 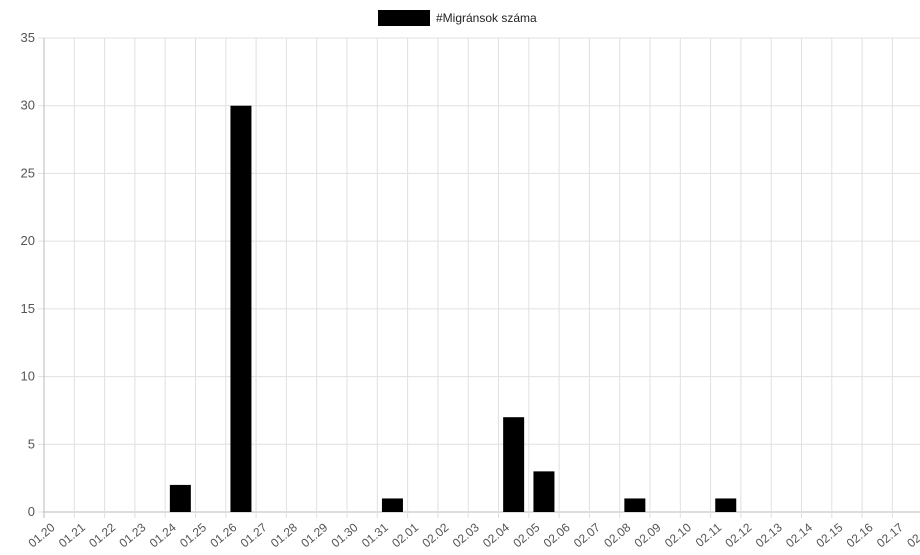 What do you see at coordinates (486, 18) in the screenshot?
I see `legend-label: #Migránsok száma` at bounding box center [486, 18].